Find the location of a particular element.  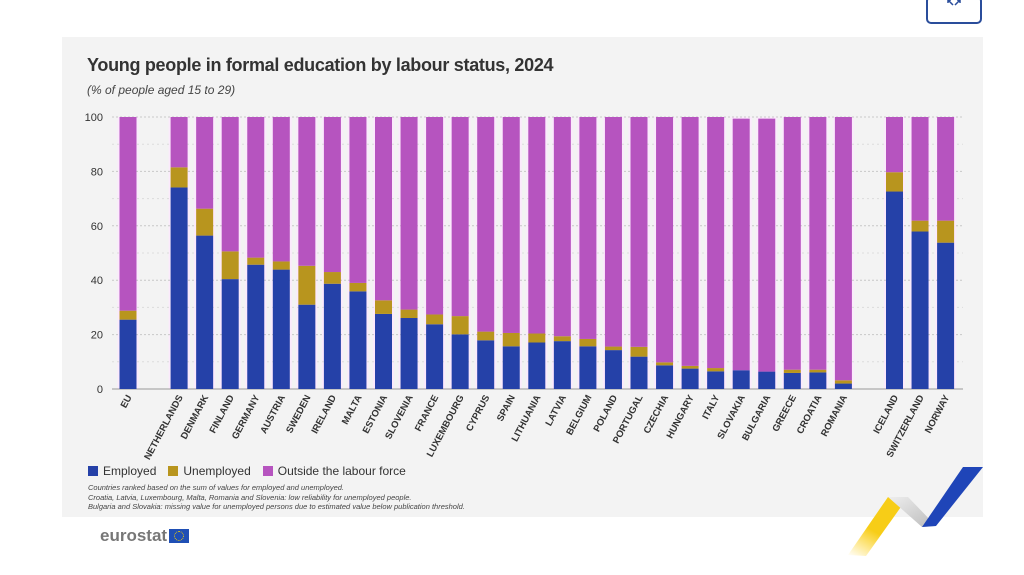

x-tick-label: POLAND is located at coordinates (606, 413).